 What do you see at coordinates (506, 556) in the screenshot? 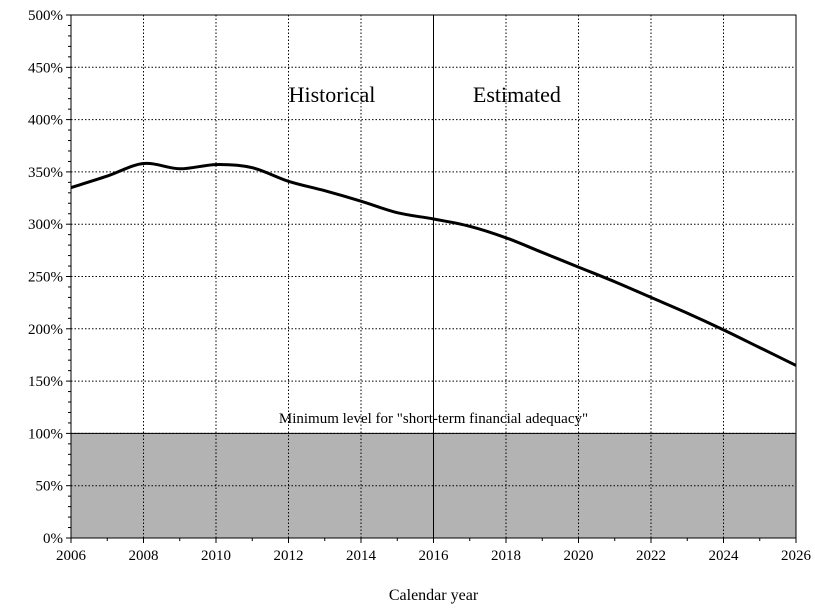
I see `x-tick-label: 2018` at bounding box center [506, 556].